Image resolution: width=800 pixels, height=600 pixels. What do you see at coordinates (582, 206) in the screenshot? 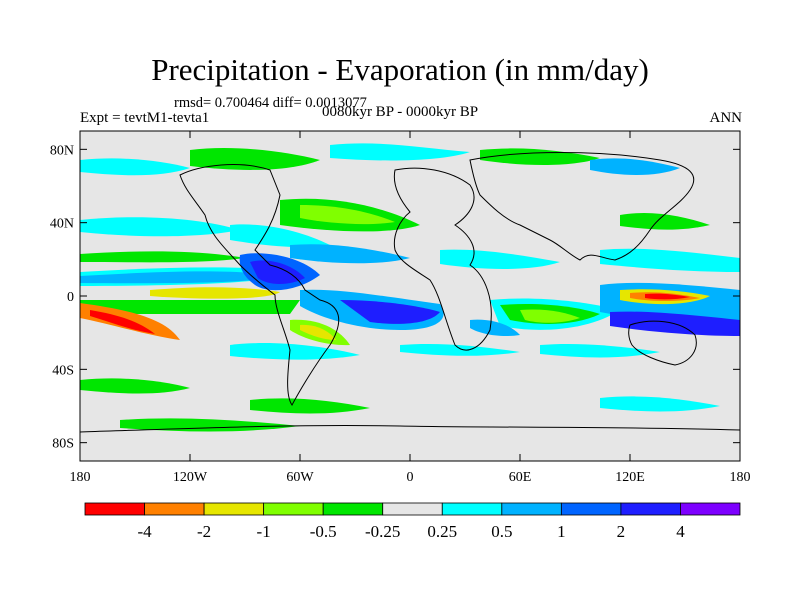
I see `coastline-asia` at bounding box center [582, 206].